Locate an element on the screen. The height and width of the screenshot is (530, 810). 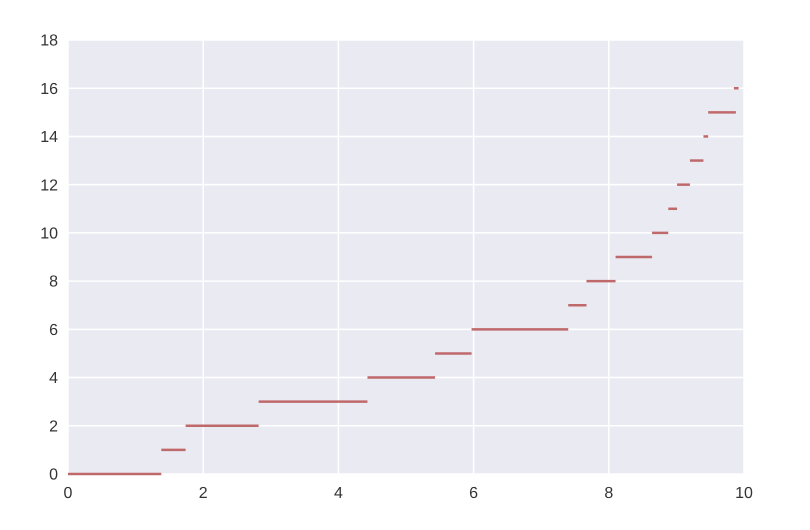
x-tick-label: 0 is located at coordinates (68, 493).